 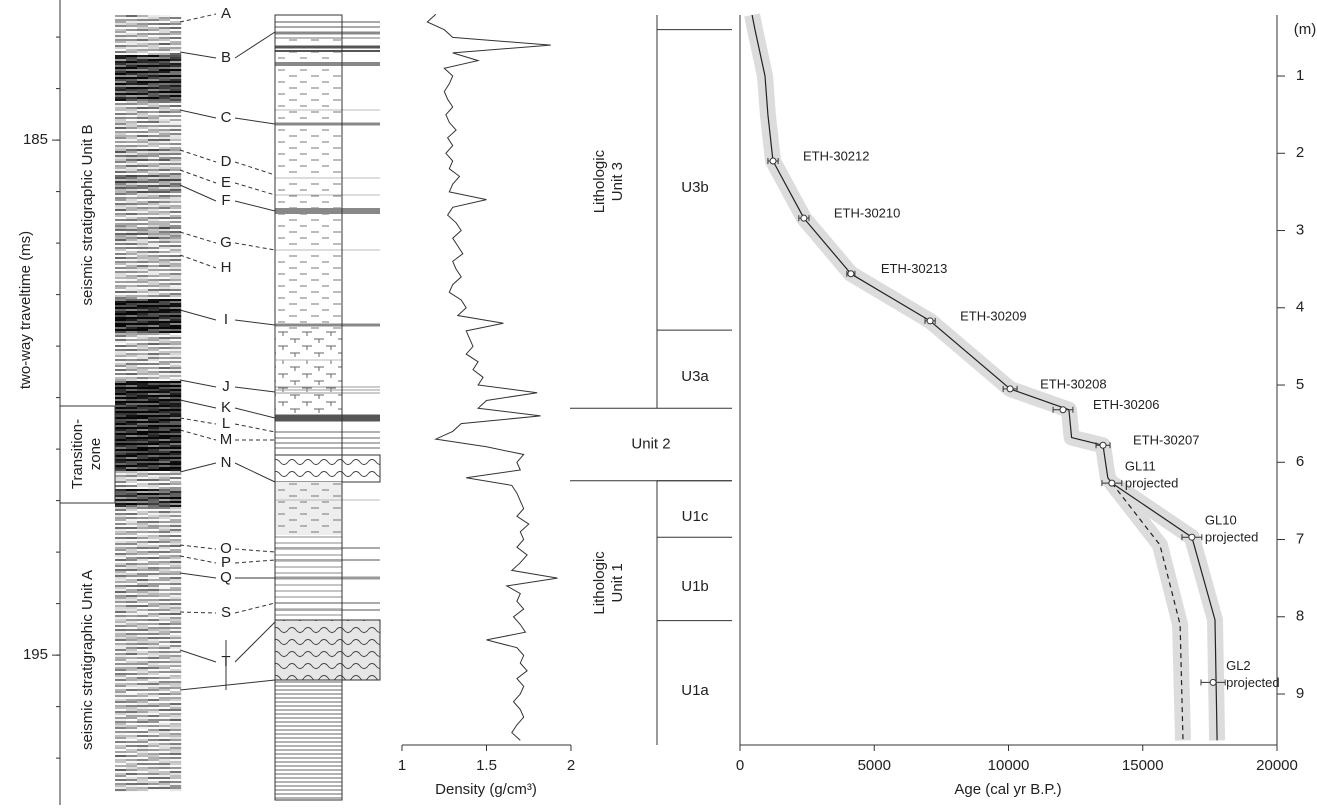 I want to click on reflector-label: B, so click(x=226, y=57).